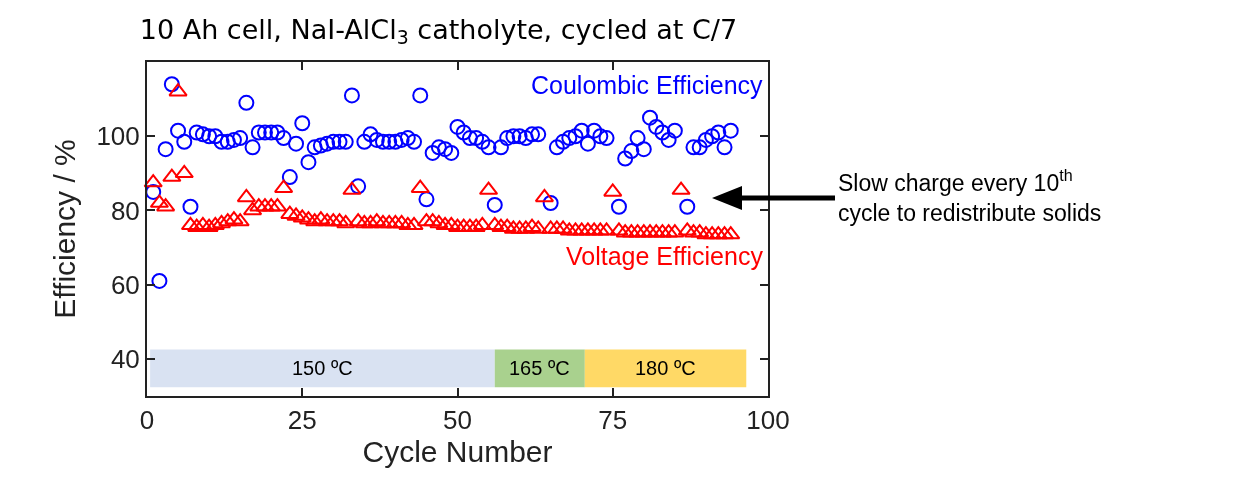 The width and height of the screenshot is (1248, 490). I want to click on x-tick-label: 100, so click(768, 420).